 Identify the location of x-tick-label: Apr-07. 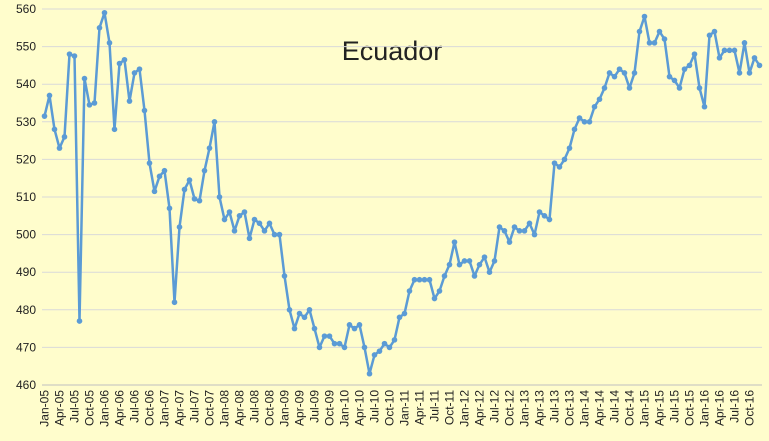
(180, 408).